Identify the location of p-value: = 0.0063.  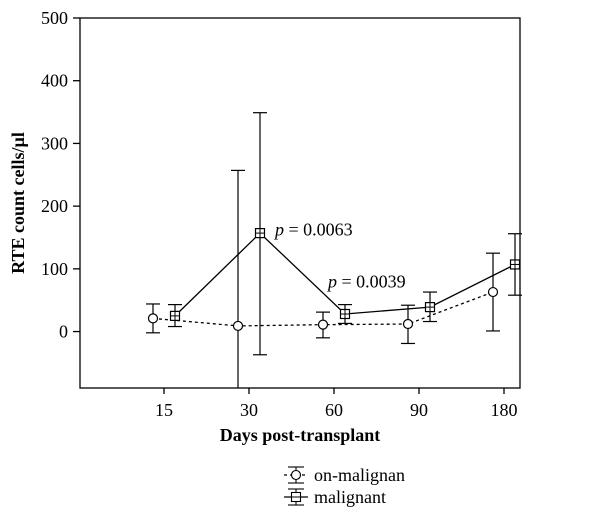
(318, 229).